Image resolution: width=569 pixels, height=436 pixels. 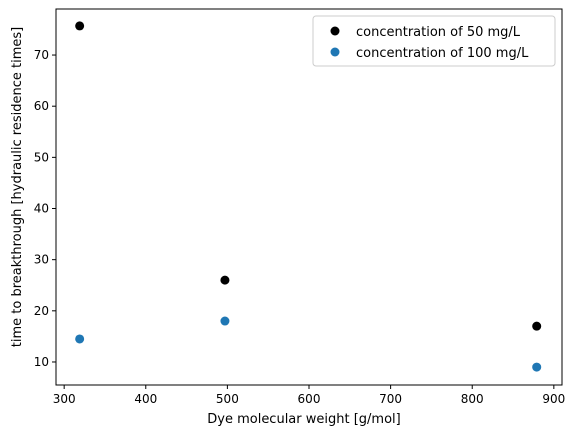 I want to click on x-axis-ticks: 300 400 500 600 700 800 900, so click(x=309, y=395).